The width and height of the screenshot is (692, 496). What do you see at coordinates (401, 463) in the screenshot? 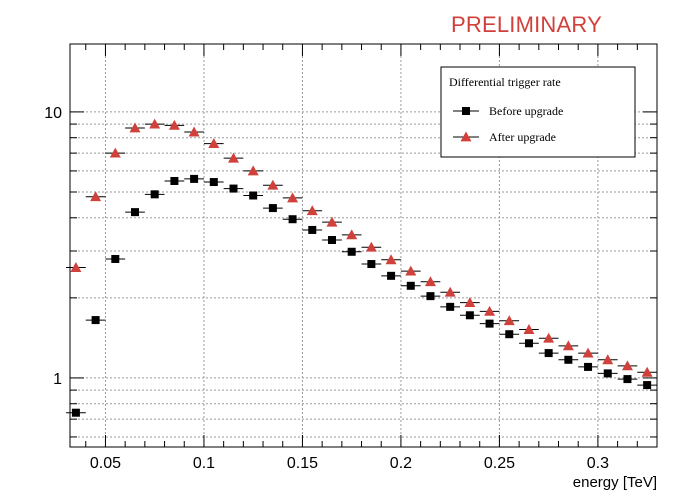
I see `x-tick-label: 0.2` at bounding box center [401, 463].